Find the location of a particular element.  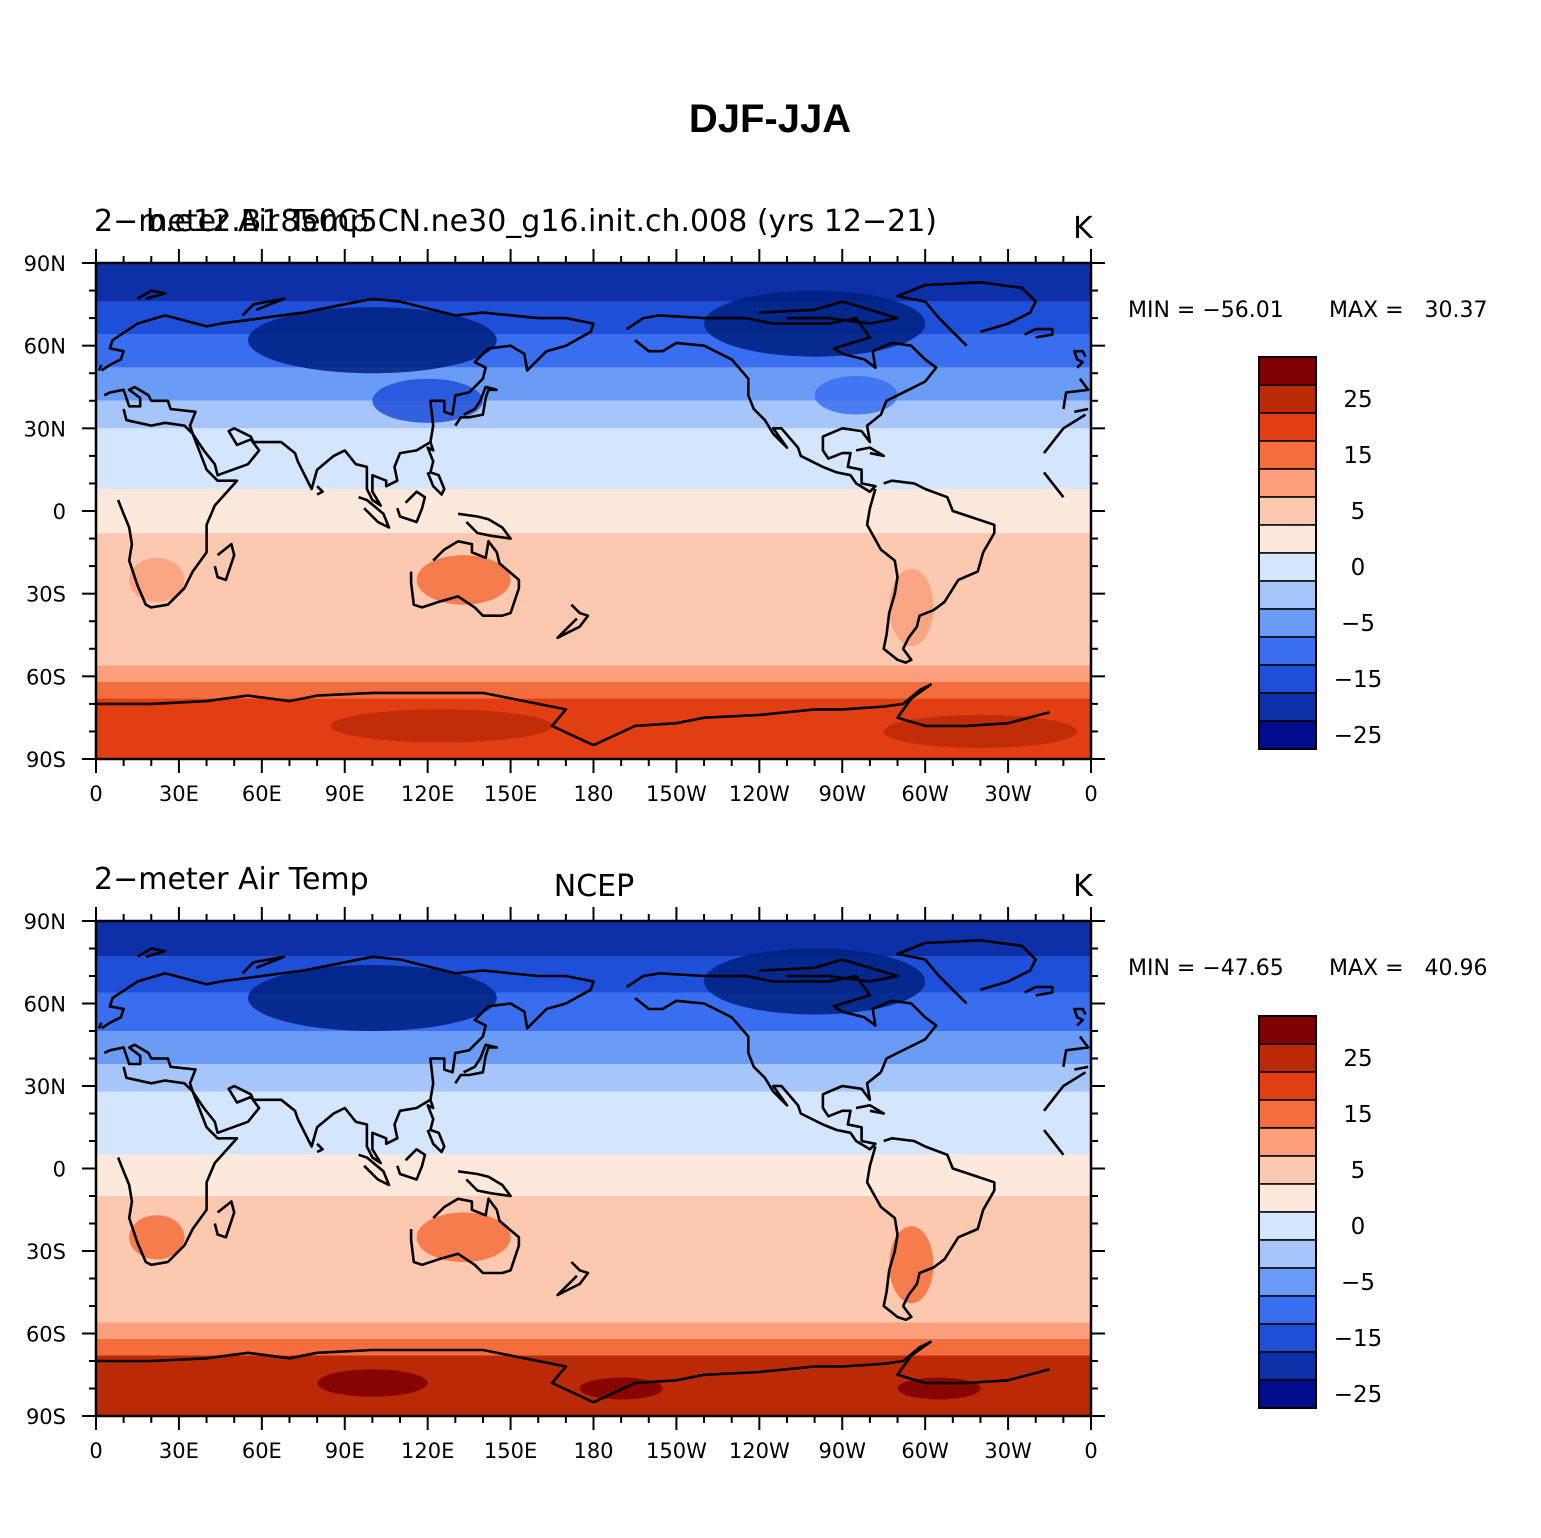

colorbar-label: 0 is located at coordinates (1358, 568).